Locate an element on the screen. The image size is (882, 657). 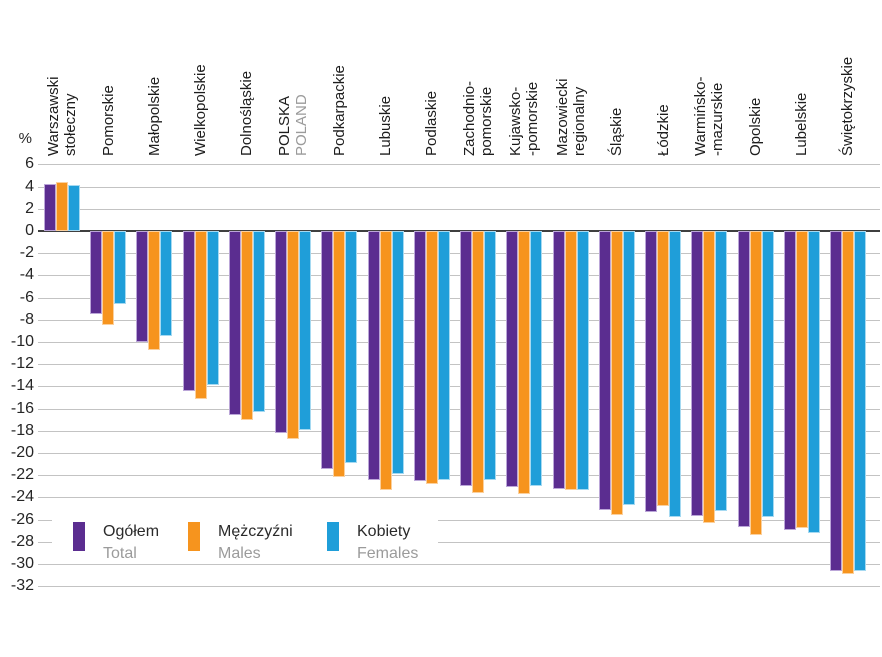
category-label-line: Pomorskie is located at coordinates (108, 120).